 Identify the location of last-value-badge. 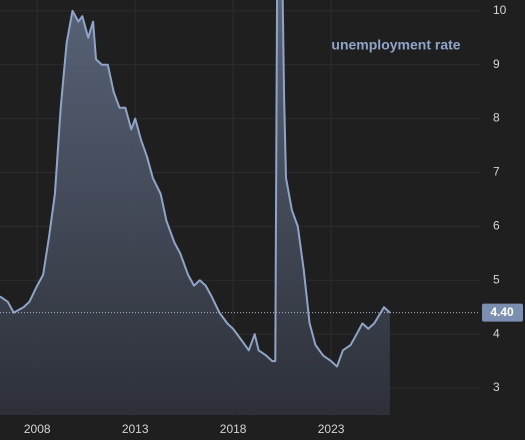
(502, 312).